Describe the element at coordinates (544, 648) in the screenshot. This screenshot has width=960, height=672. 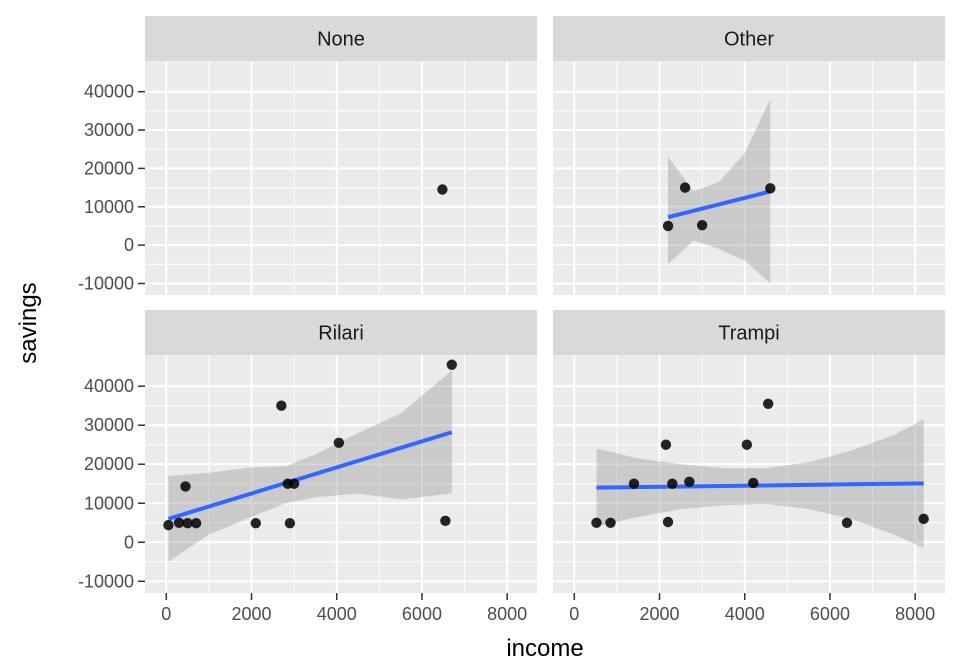
I see `x-axis-title: income` at that location.